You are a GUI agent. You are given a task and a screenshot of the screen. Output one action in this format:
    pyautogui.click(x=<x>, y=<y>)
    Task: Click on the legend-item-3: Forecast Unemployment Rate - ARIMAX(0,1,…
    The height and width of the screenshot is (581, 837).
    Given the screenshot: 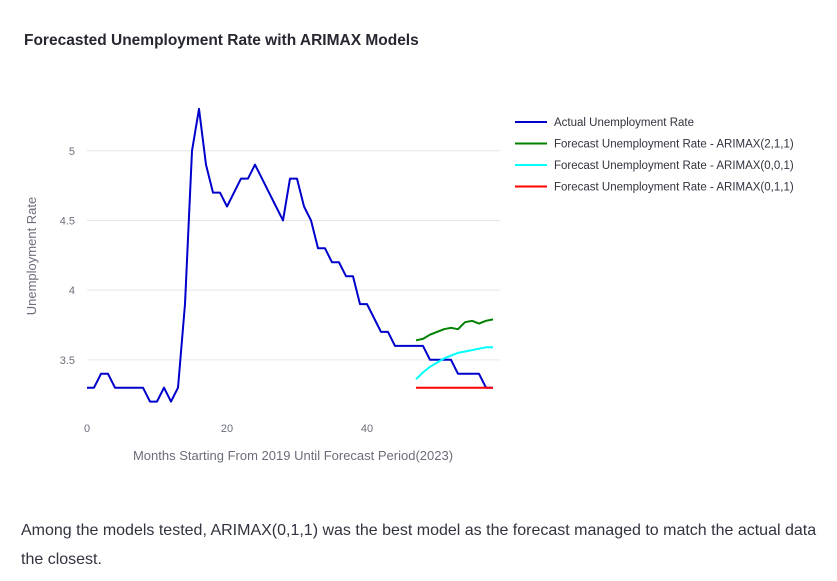 What is the action you would take?
    pyautogui.click(x=654, y=188)
    